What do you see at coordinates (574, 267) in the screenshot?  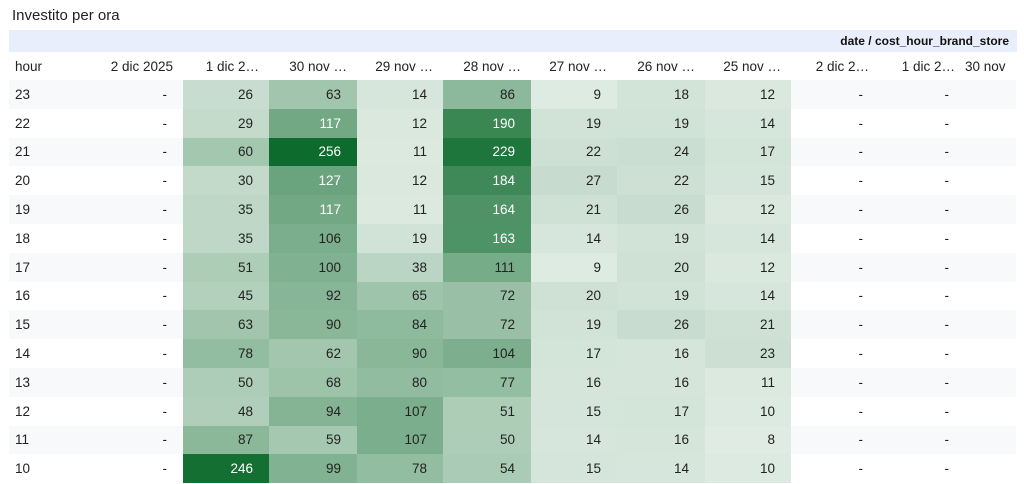 I see `table-cell: 9` at bounding box center [574, 267].